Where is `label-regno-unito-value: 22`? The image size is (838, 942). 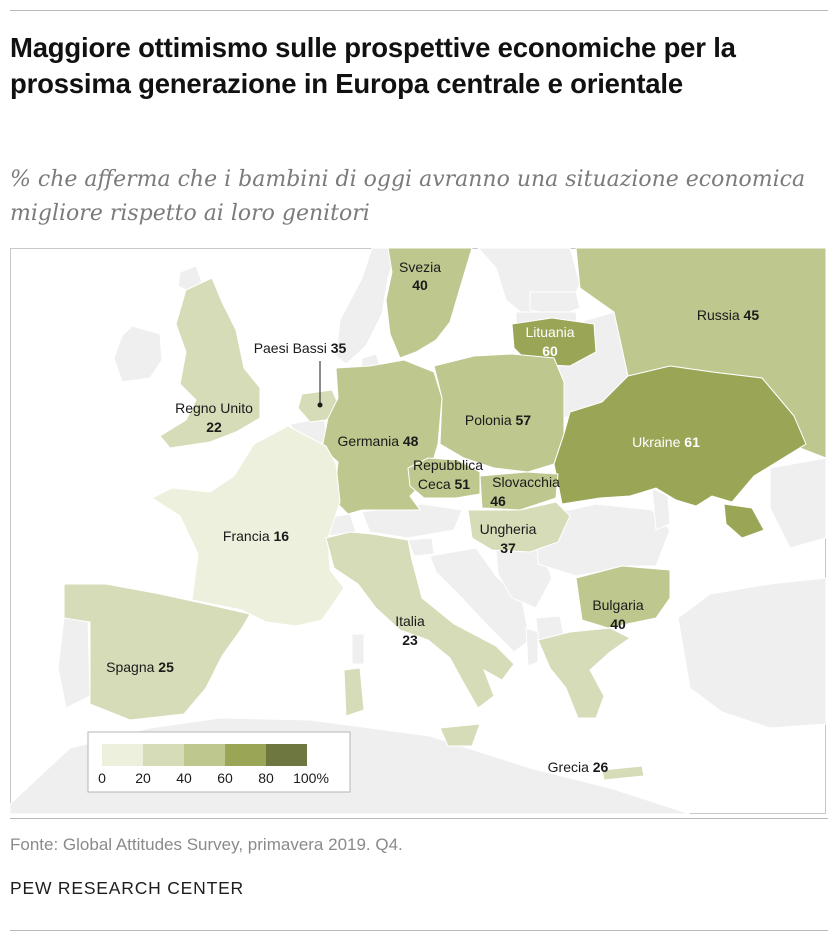 label-regno-unito-value: 22 is located at coordinates (214, 427).